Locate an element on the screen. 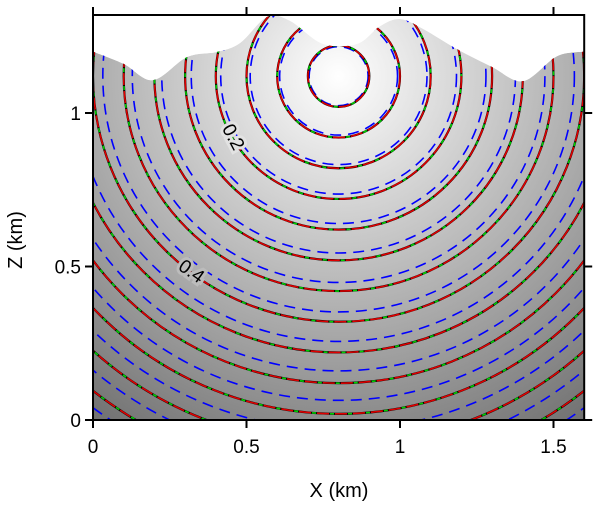  x-axis-label: X (km) is located at coordinates (339, 491).